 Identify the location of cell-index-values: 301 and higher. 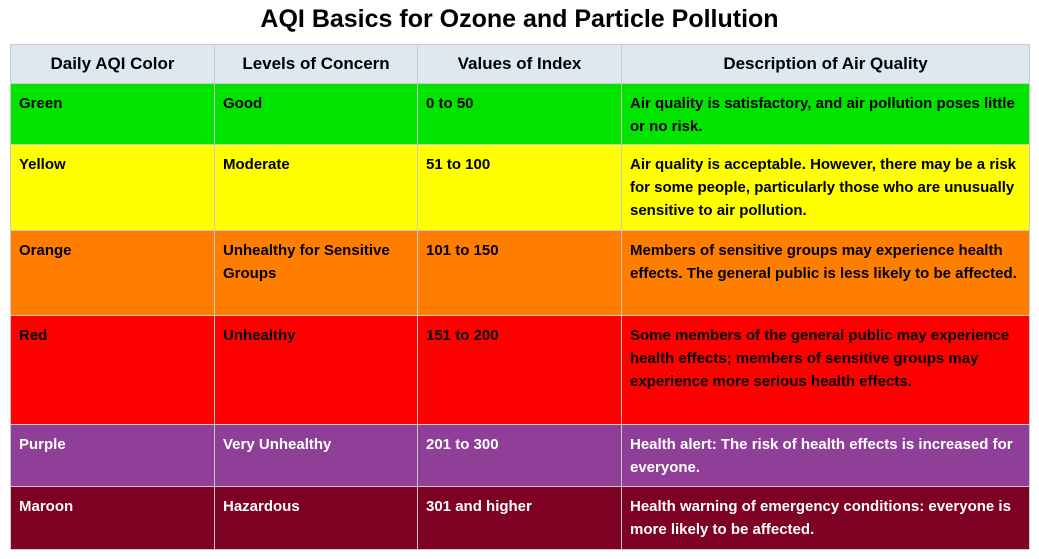
(519, 518).